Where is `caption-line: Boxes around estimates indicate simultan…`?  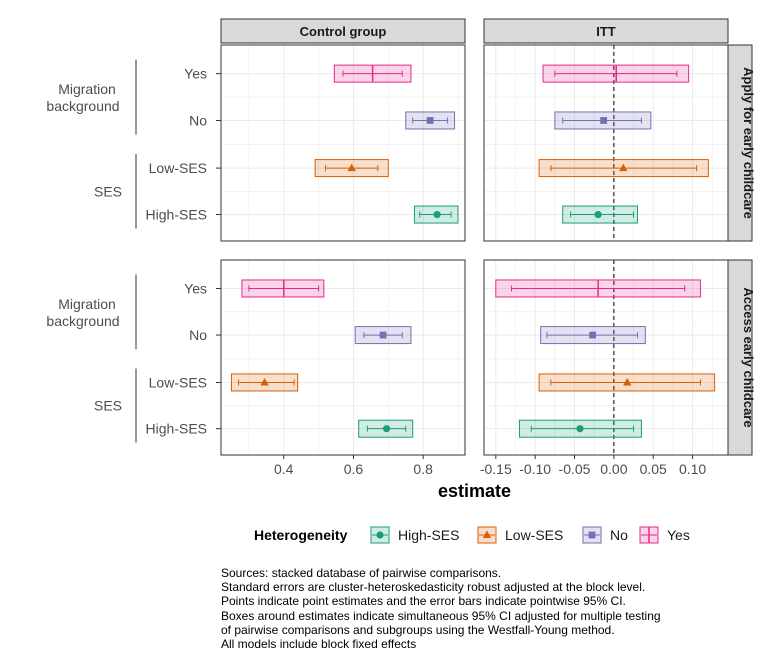
caption-line: Boxes around estimates indicate simultan… is located at coordinates (441, 615).